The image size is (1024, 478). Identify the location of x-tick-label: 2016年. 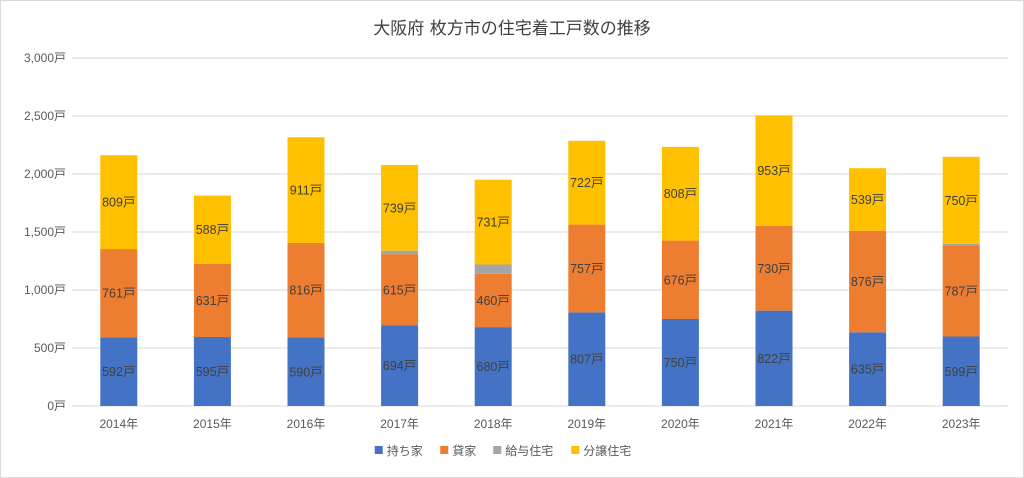
(306, 424).